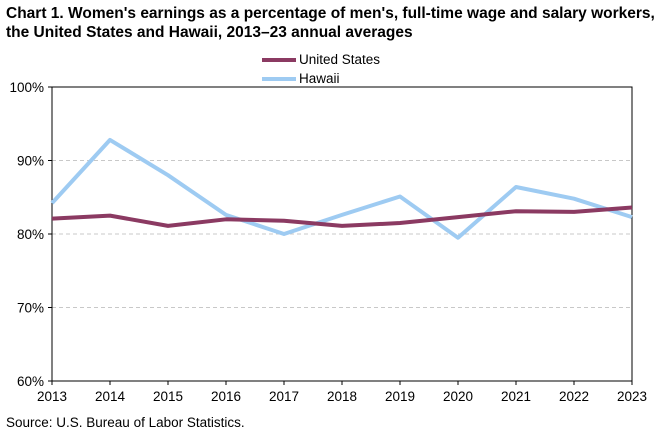 The image size is (659, 434). What do you see at coordinates (125, 422) in the screenshot?
I see `source-note: Source: U.S. Bureau of Labor Statistics.` at bounding box center [125, 422].